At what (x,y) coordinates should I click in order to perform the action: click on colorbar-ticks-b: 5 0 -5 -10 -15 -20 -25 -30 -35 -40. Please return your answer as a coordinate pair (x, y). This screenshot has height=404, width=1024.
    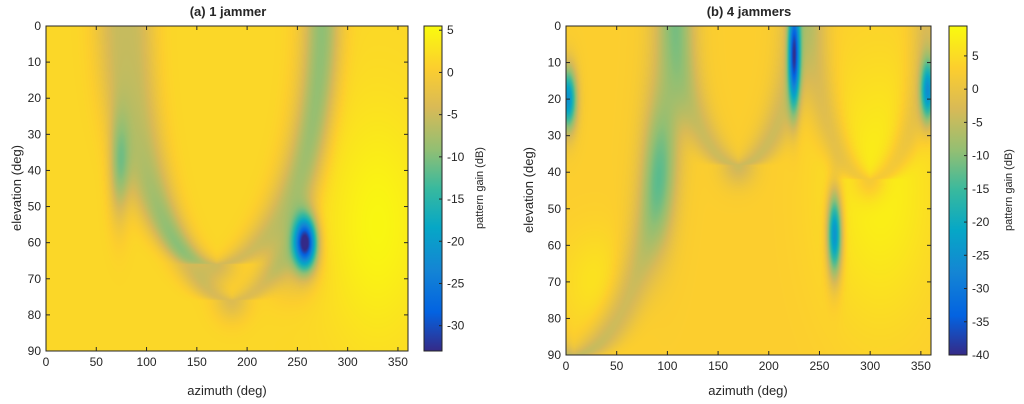
    Looking at the image, I should click on (977, 205).